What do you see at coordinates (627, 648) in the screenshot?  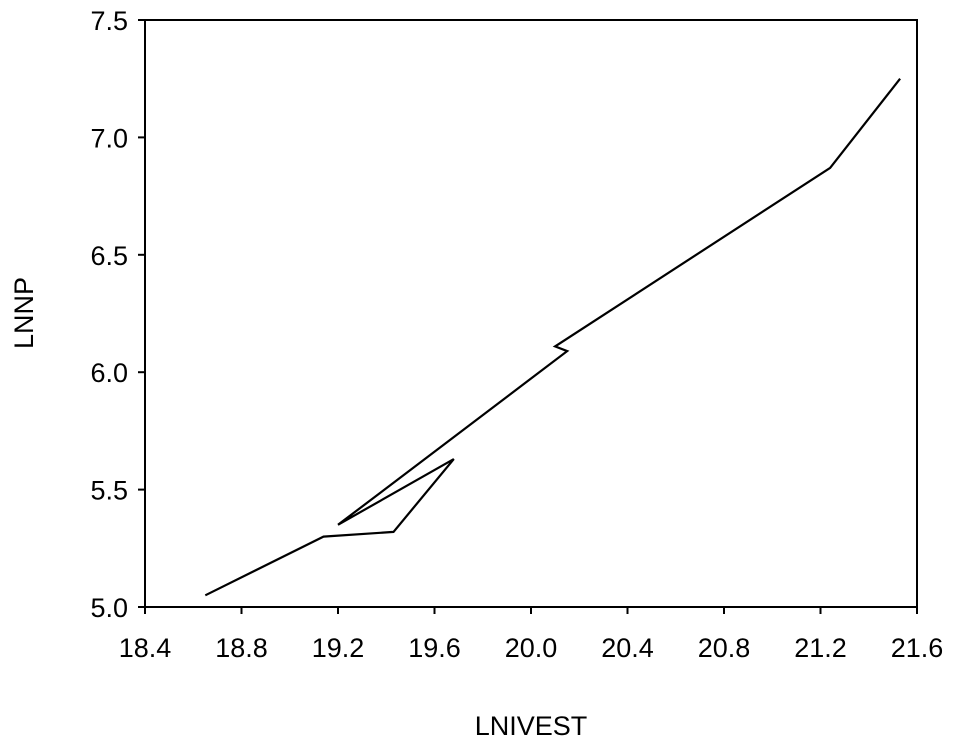 I see `x-tick-label: 20.4` at bounding box center [627, 648].